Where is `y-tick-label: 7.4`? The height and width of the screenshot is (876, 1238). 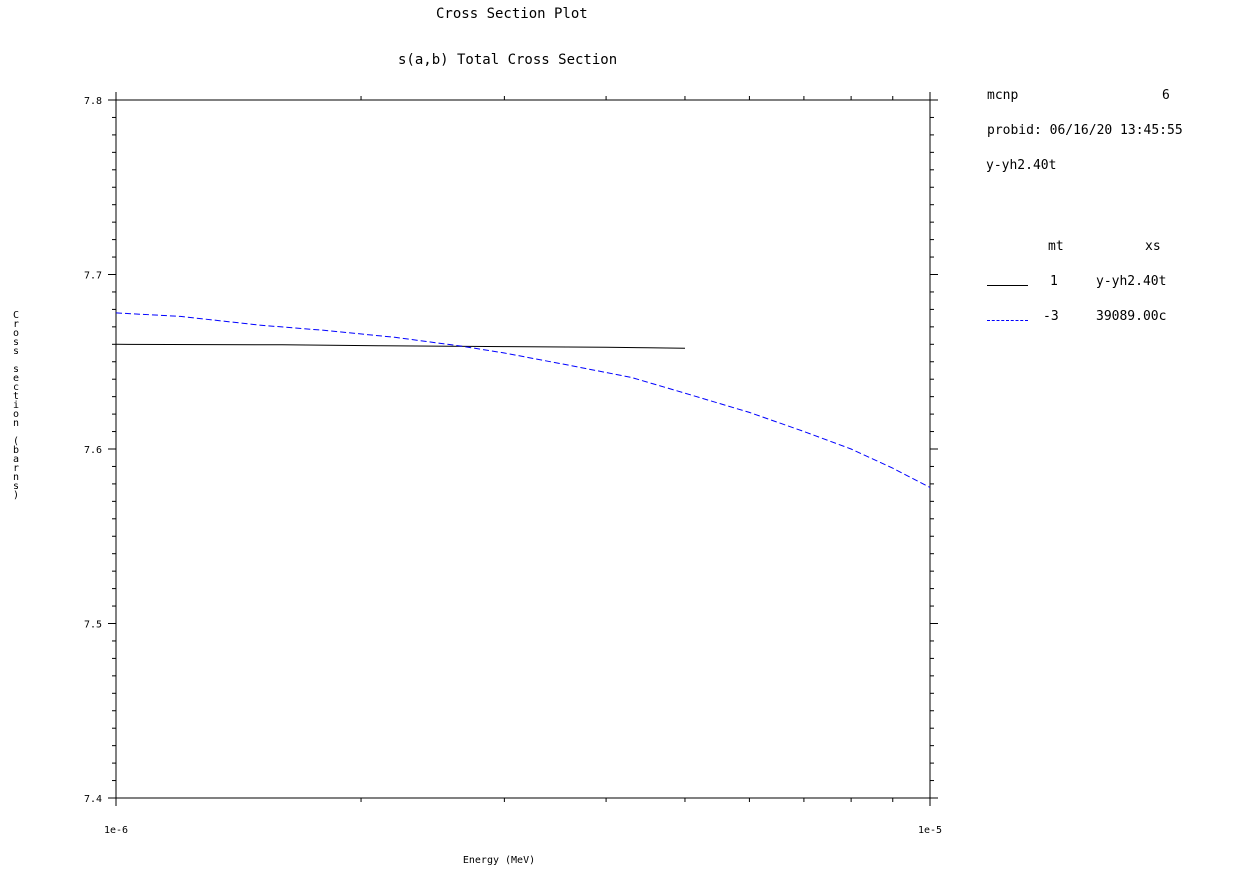 y-tick-label: 7.4 is located at coordinates (93, 799).